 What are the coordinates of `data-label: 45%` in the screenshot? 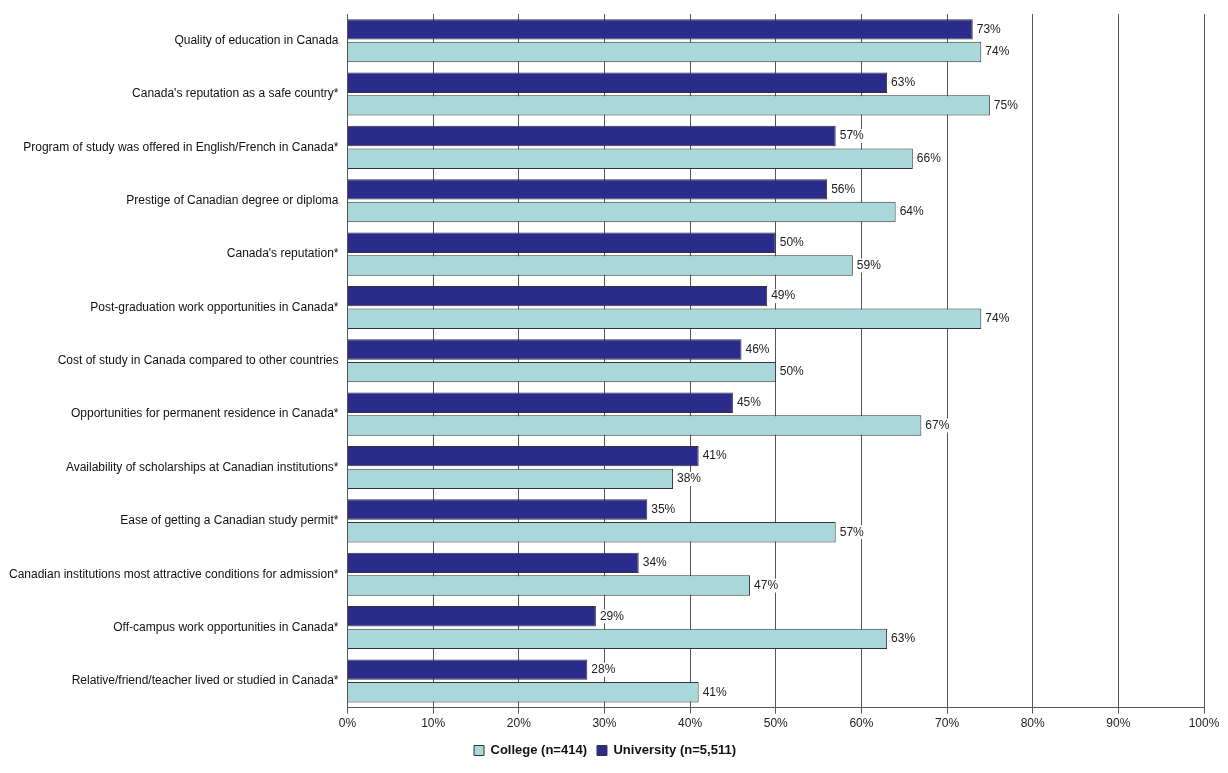 It's located at (749, 402).